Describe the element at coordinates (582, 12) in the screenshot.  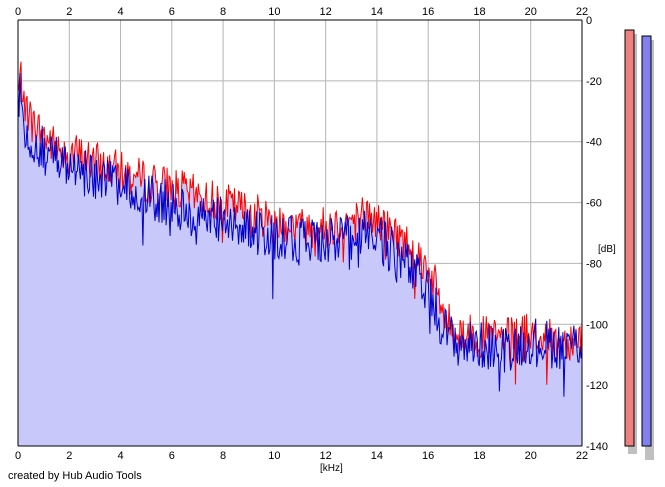
I see `x-tick-label-top: 22` at that location.